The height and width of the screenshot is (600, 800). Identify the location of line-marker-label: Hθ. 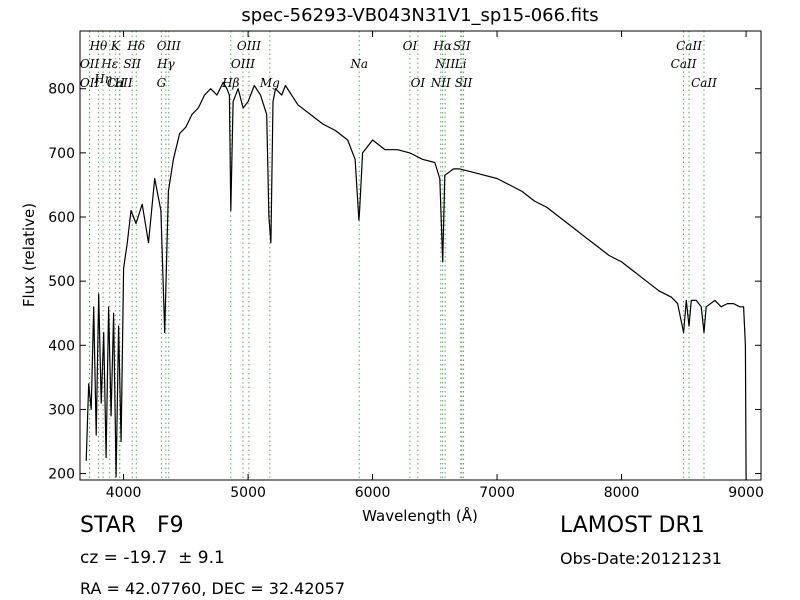
(98, 46).